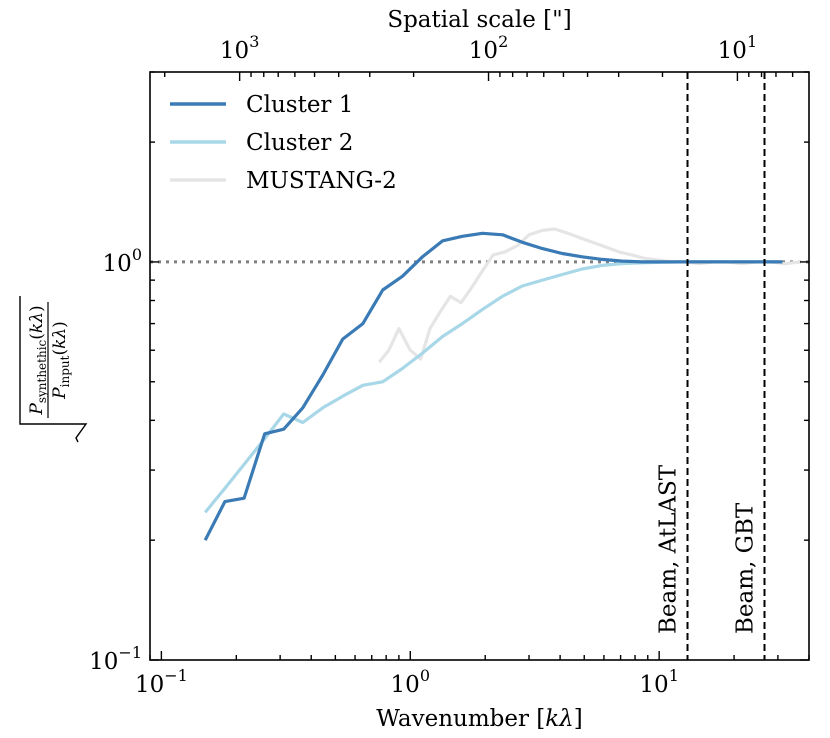 The height and width of the screenshot is (738, 830). What do you see at coordinates (299, 143) in the screenshot?
I see `legend-label-2: Cluster 2` at bounding box center [299, 143].